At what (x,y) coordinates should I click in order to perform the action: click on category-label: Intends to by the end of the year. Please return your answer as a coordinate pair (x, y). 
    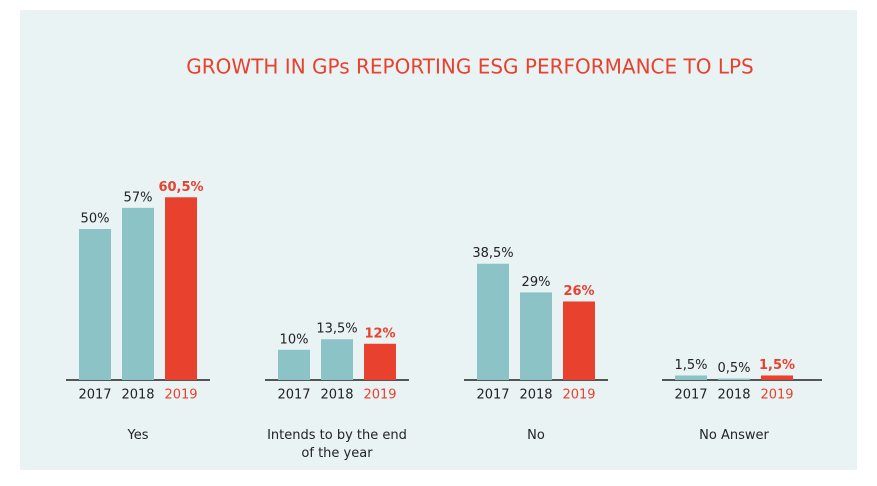
    Looking at the image, I should click on (337, 444).